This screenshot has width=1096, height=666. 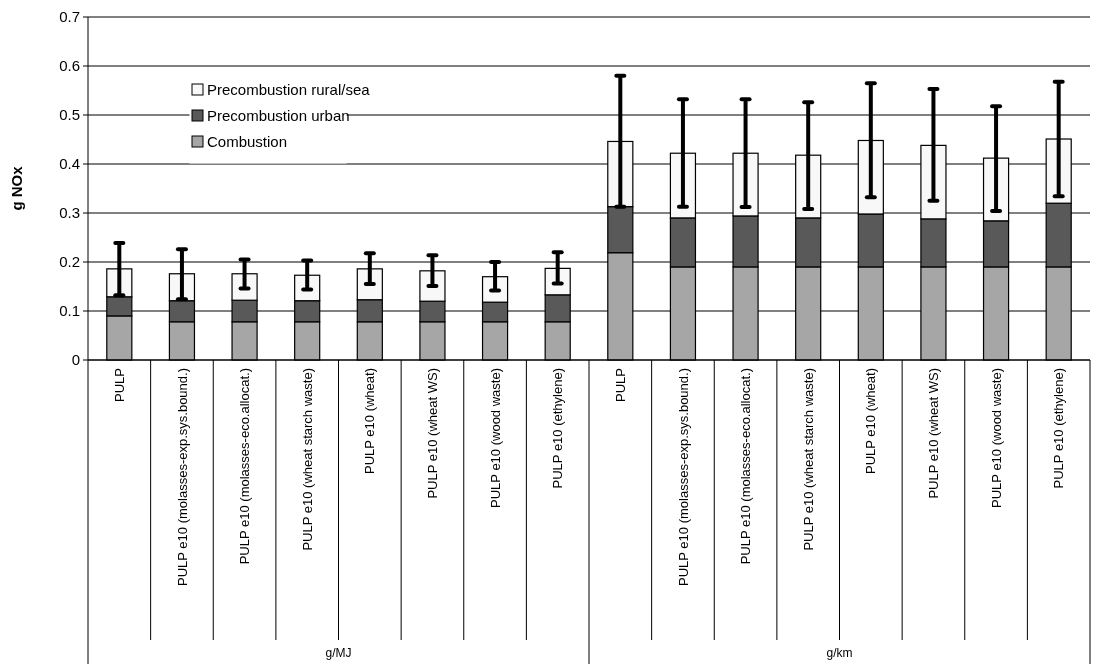 What do you see at coordinates (278, 116) in the screenshot?
I see `legend-label: Precombustion urban` at bounding box center [278, 116].